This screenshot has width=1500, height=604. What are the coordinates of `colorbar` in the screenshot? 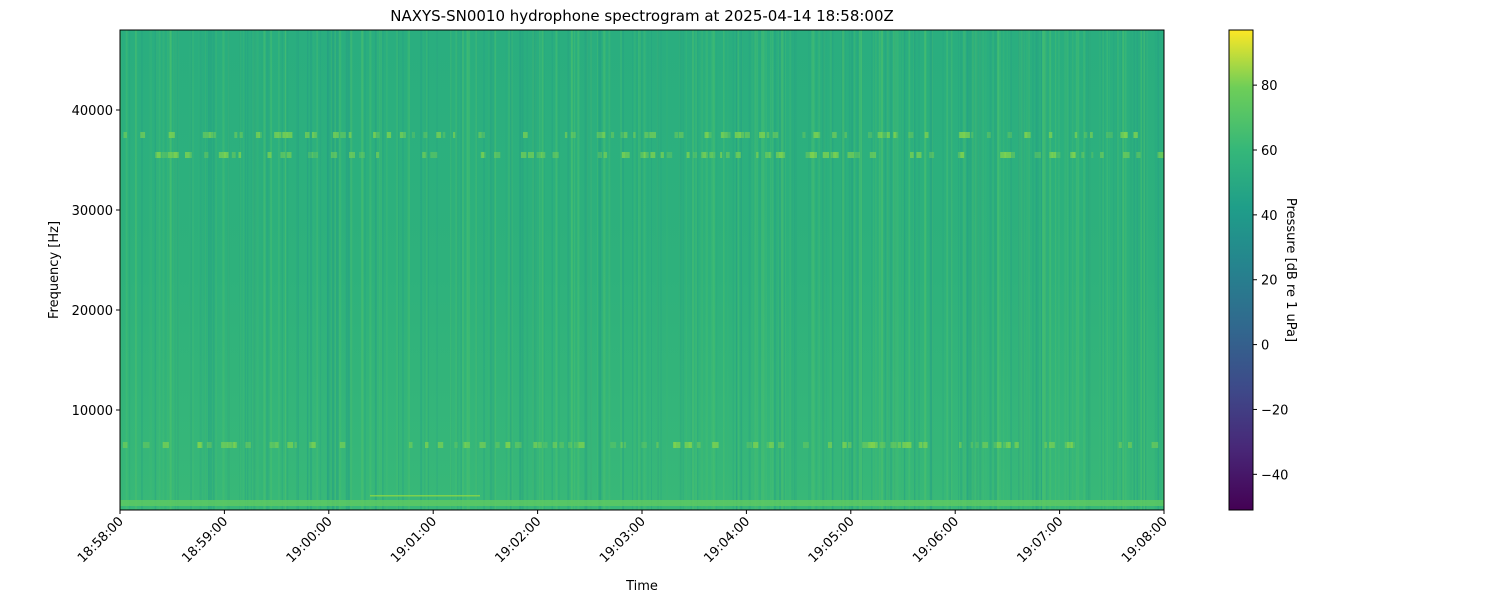 It's located at (1241, 270).